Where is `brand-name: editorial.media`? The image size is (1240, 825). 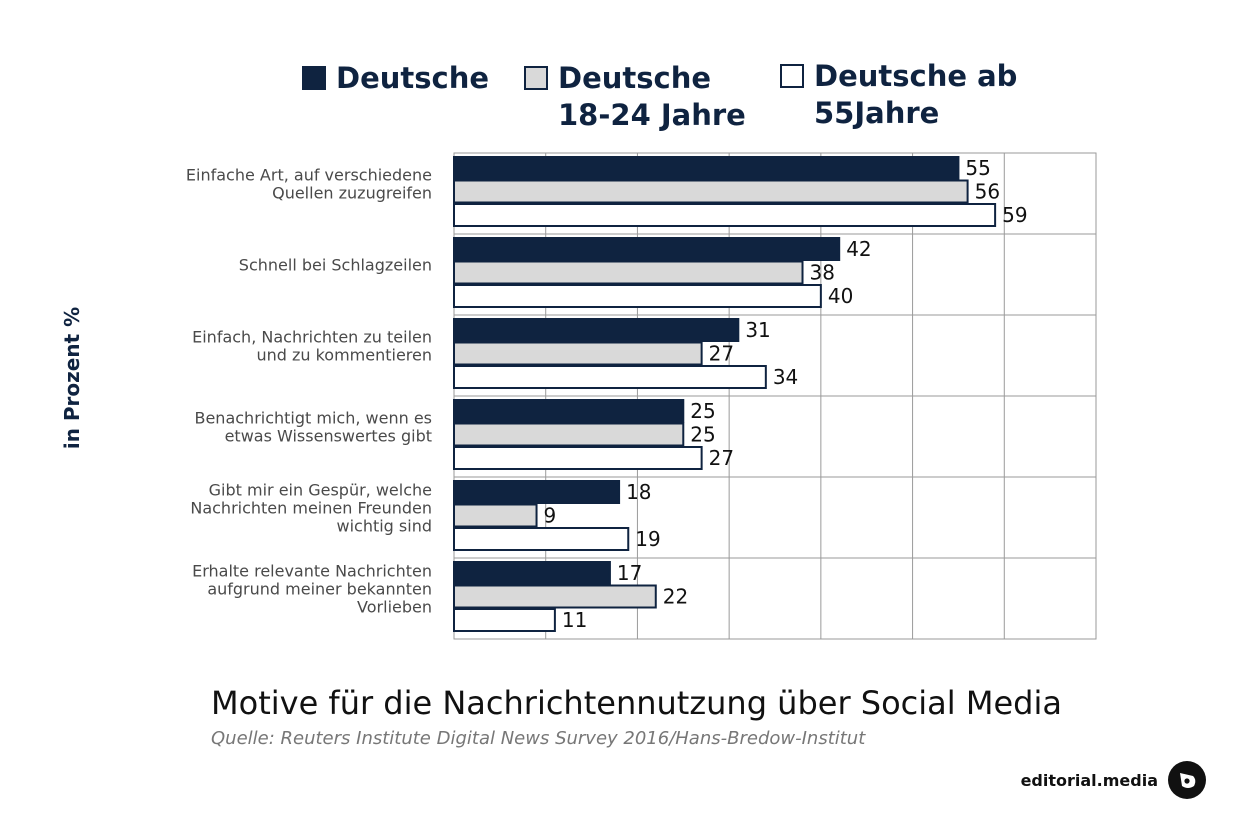
brand-name: editorial.media is located at coordinates (1089, 780).